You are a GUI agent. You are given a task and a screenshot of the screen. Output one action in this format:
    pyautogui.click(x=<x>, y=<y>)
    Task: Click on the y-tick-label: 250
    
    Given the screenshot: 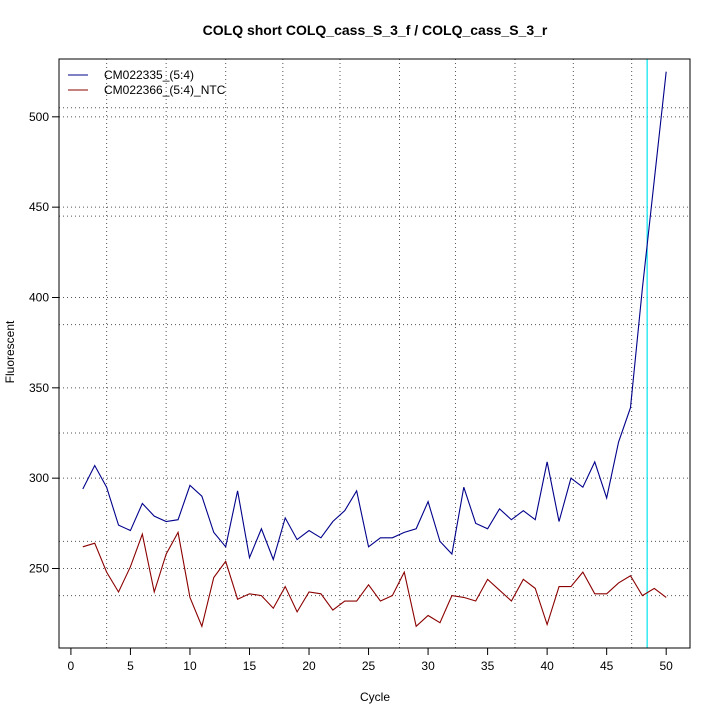 What is the action you would take?
    pyautogui.click(x=39, y=569)
    